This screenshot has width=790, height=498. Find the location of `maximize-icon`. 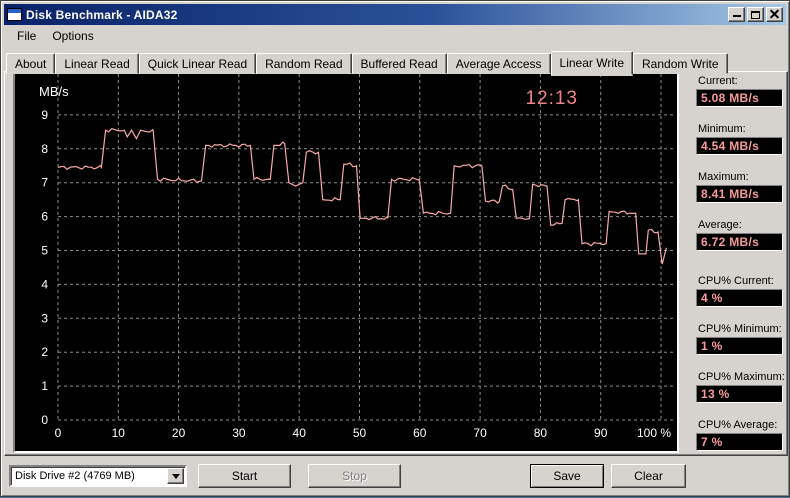

maximize-icon is located at coordinates (755, 14).